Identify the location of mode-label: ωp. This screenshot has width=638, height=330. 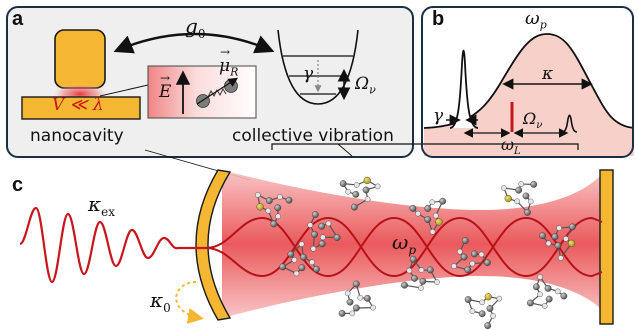
(404, 243).